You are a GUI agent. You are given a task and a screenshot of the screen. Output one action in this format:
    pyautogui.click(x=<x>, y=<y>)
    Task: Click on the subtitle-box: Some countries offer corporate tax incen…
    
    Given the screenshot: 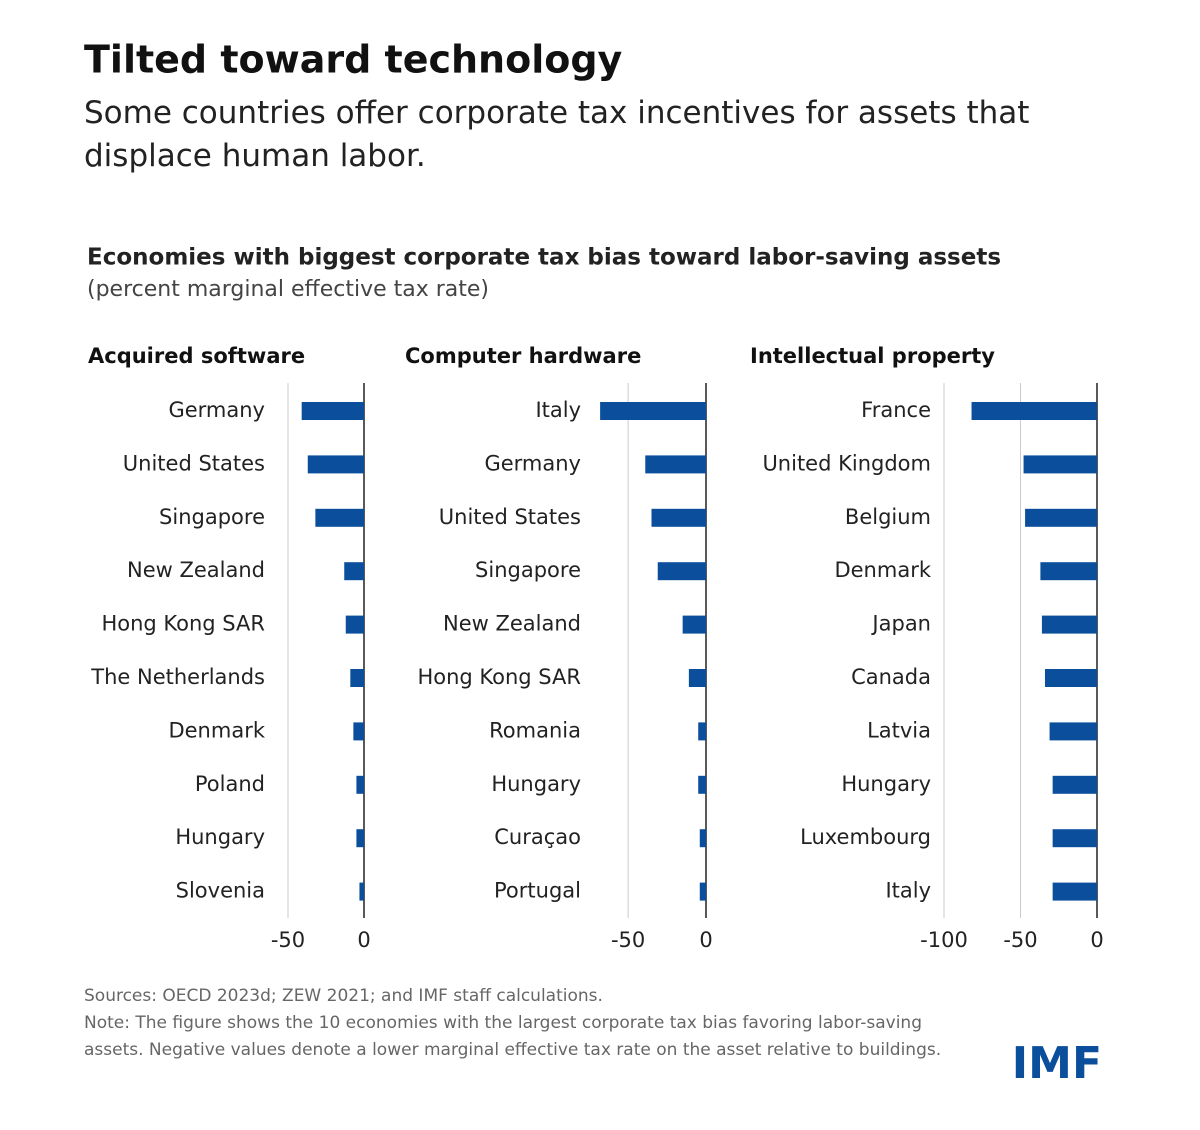 What is the action you would take?
    pyautogui.click(x=557, y=134)
    